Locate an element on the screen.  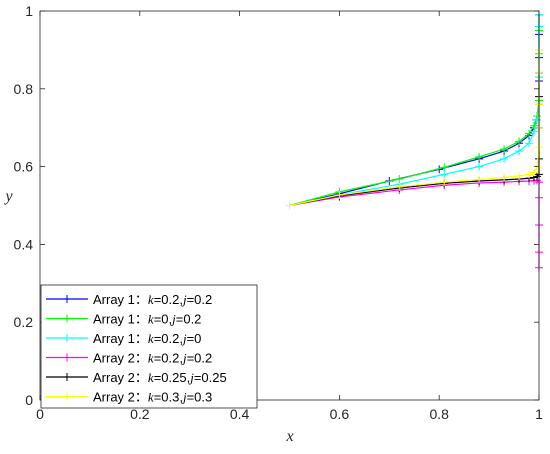
legend-entry: Array 1：k=0.2,j=0 is located at coordinates (123, 338).